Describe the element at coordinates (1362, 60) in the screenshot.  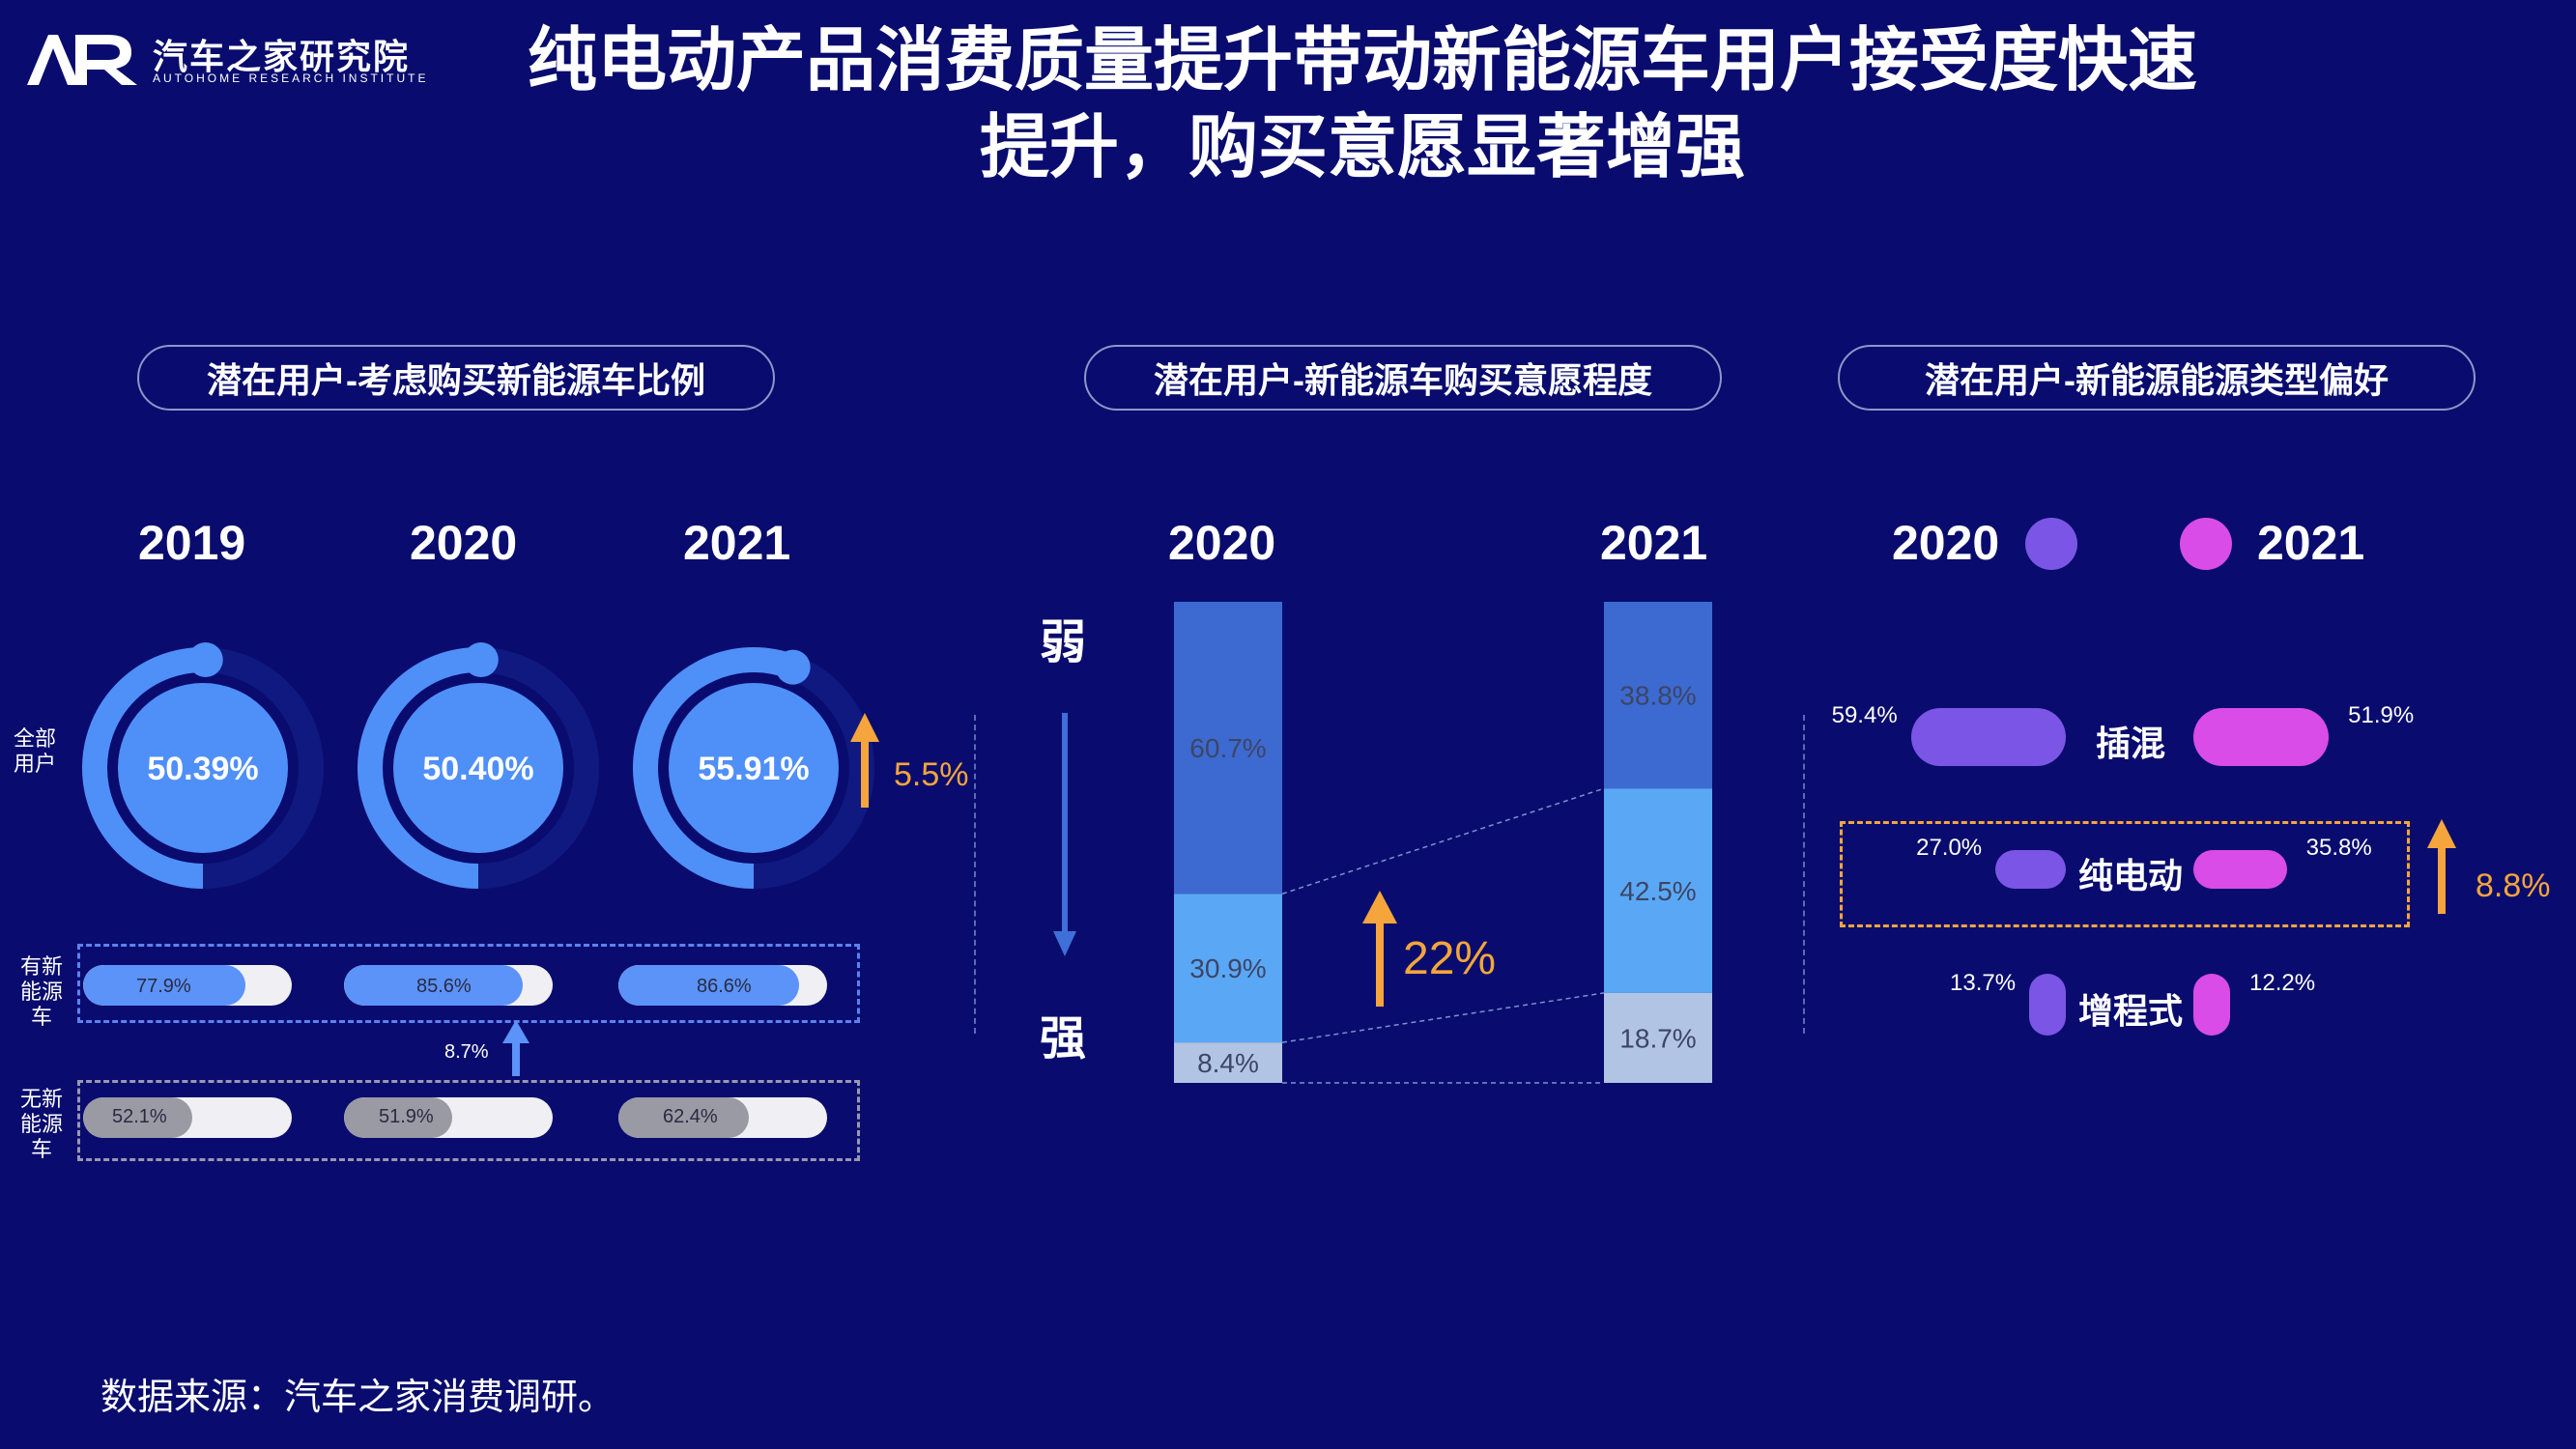
I see `title-line-1: 纯电动产品消费质量提升带动新能源车用户接受度快速` at that location.